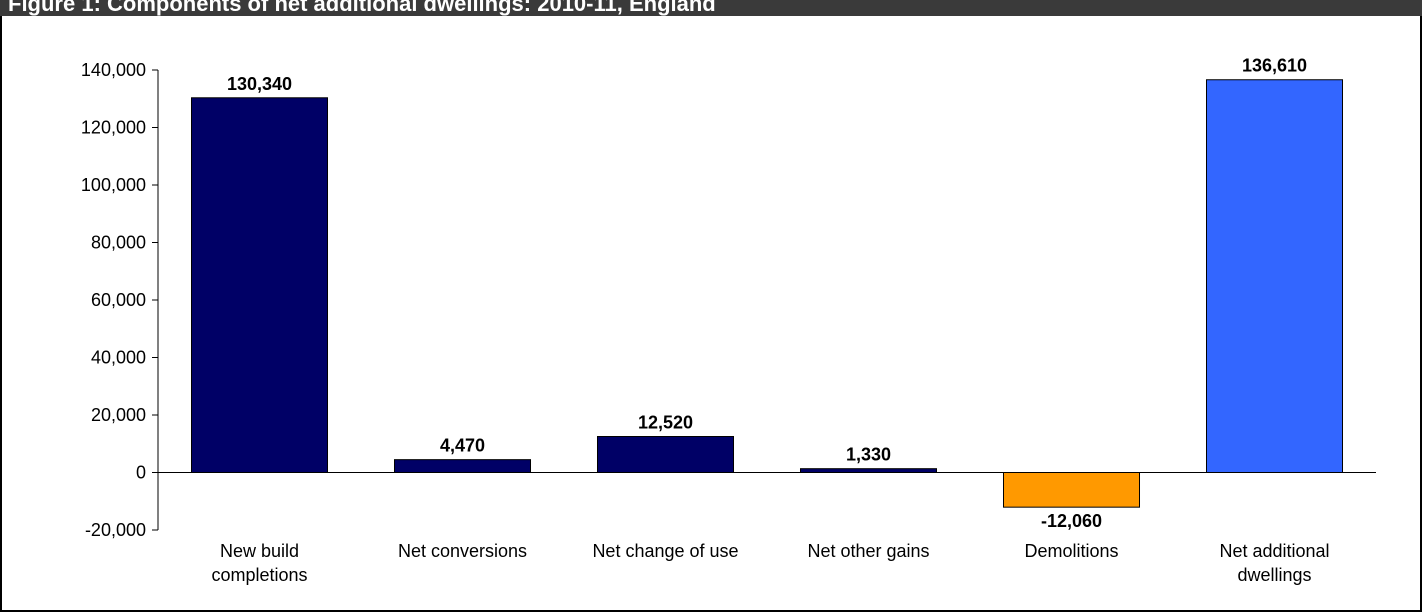 The width and height of the screenshot is (1422, 612). Describe the element at coordinates (259, 84) in the screenshot. I see `data-label: 130,340` at that location.